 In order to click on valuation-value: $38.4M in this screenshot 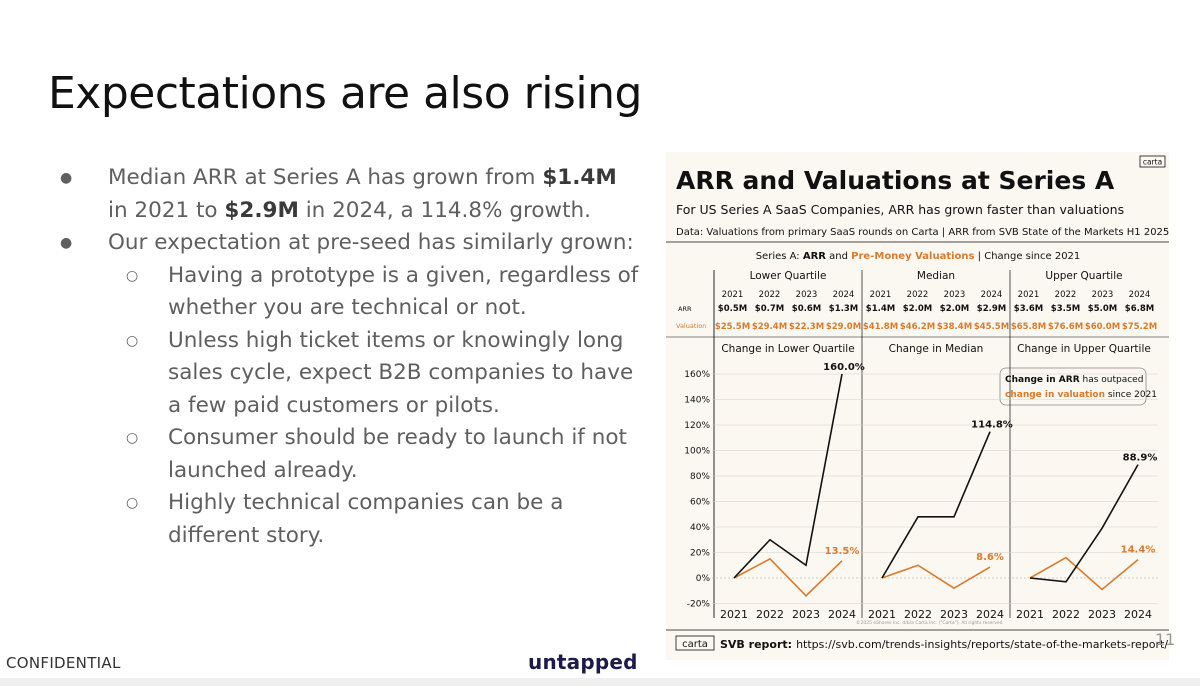, I will do `click(954, 327)`.